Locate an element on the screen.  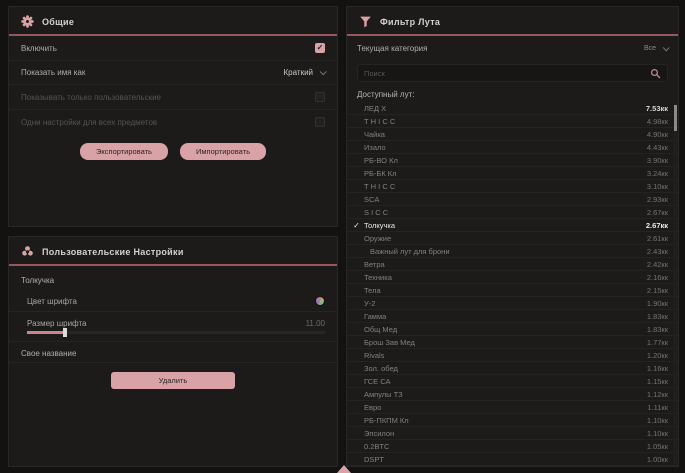
loot-list-row: ГСЕ СА 1.15кк is located at coordinates (512, 381).